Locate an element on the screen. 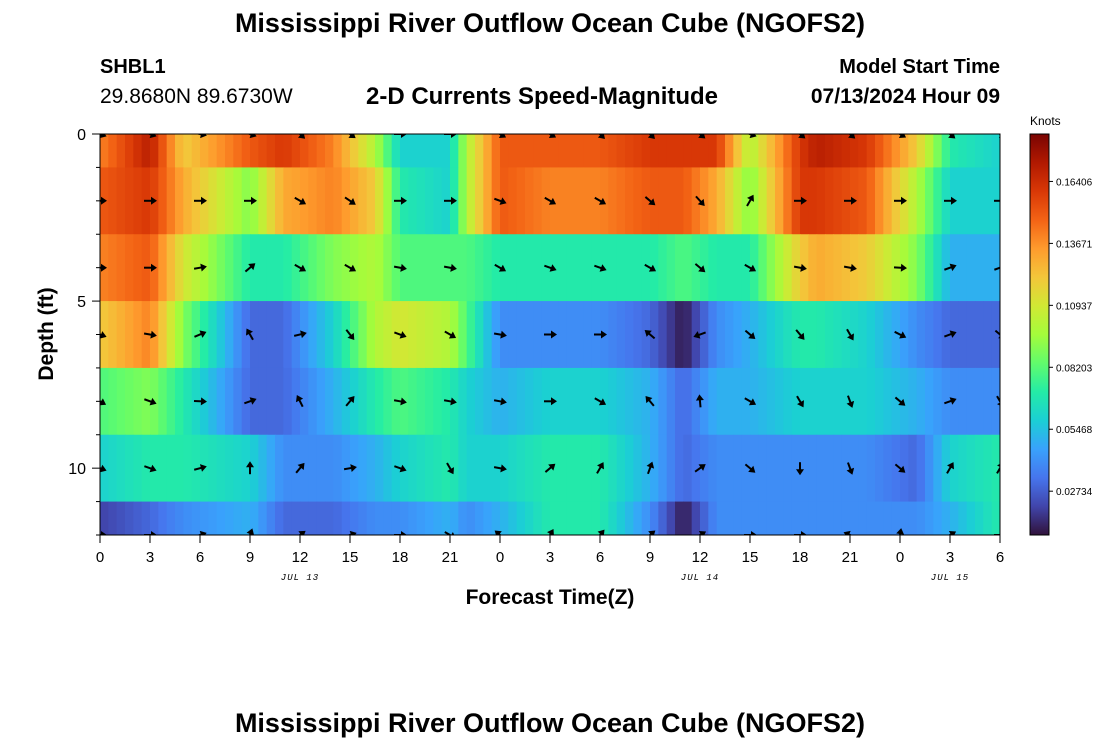  x-tick-label: 15 is located at coordinates (750, 557).